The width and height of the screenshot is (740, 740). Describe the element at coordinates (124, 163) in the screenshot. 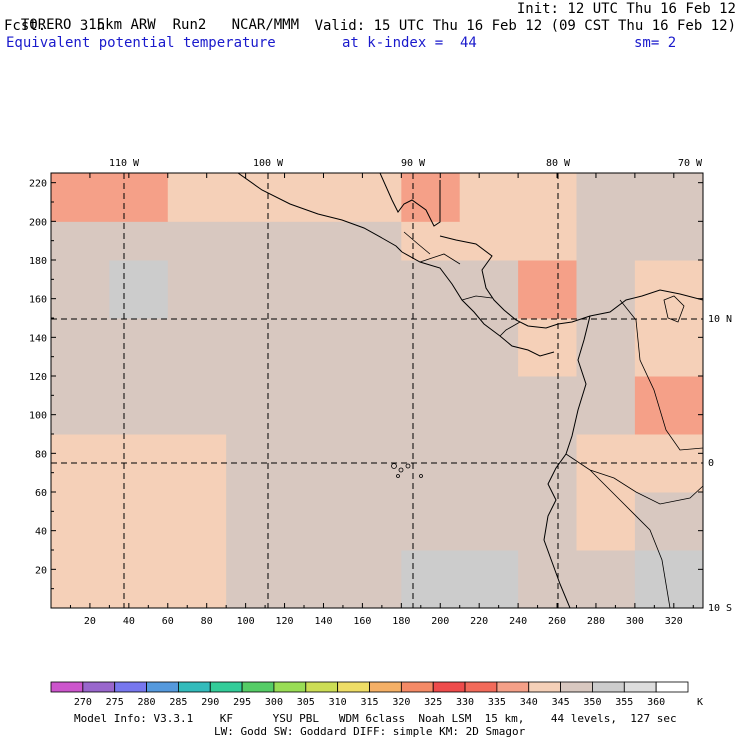

I see `longitude-label: 110 W` at that location.